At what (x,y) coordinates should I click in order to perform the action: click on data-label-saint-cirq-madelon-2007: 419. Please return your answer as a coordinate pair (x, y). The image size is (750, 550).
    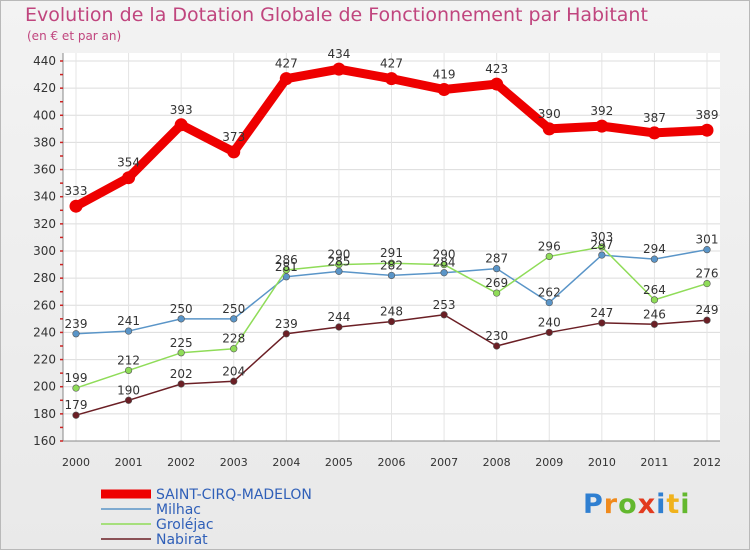
    Looking at the image, I should click on (444, 75).